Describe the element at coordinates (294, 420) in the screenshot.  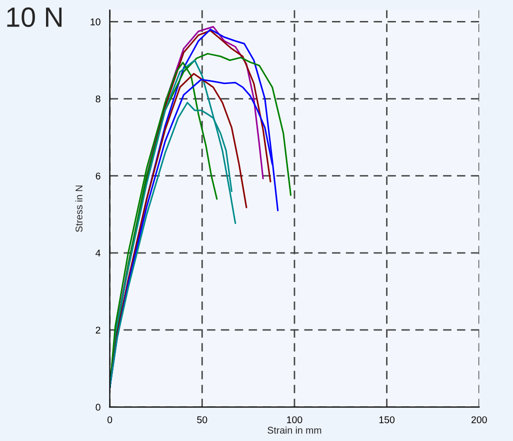
I see `x-tick-label: 100` at that location.